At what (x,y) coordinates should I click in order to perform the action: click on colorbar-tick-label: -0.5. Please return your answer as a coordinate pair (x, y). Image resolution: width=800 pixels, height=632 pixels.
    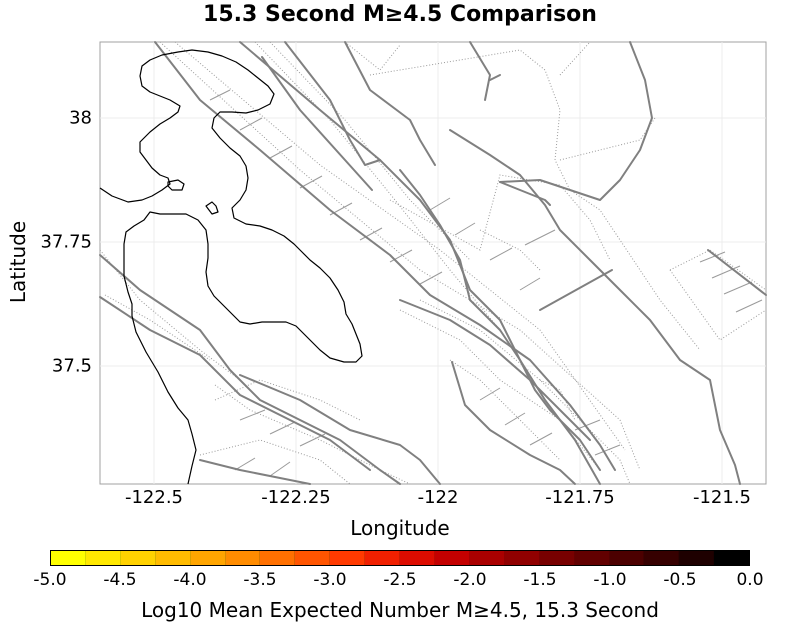
    Looking at the image, I should click on (680, 580).